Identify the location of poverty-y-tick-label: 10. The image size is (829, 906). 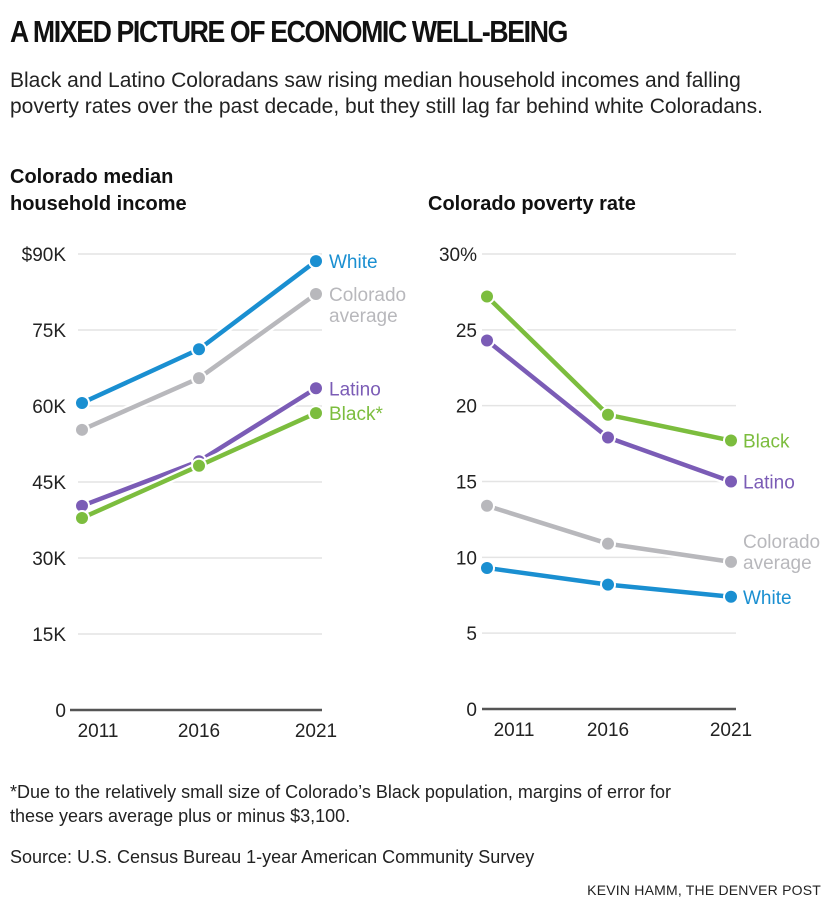
(466, 558).